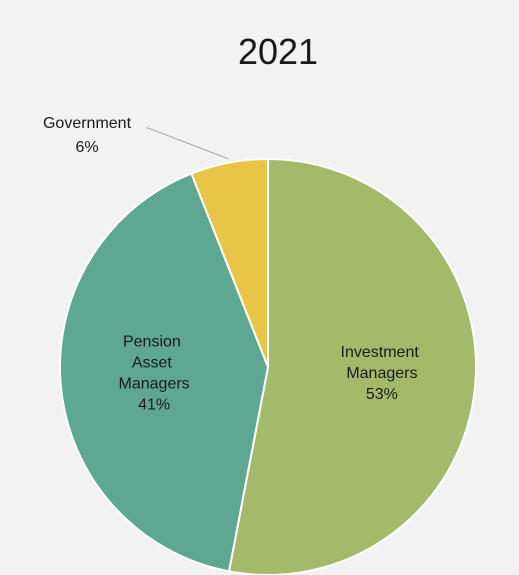  Describe the element at coordinates (382, 363) in the screenshot. I see `category-label: Investment Managers` at that location.